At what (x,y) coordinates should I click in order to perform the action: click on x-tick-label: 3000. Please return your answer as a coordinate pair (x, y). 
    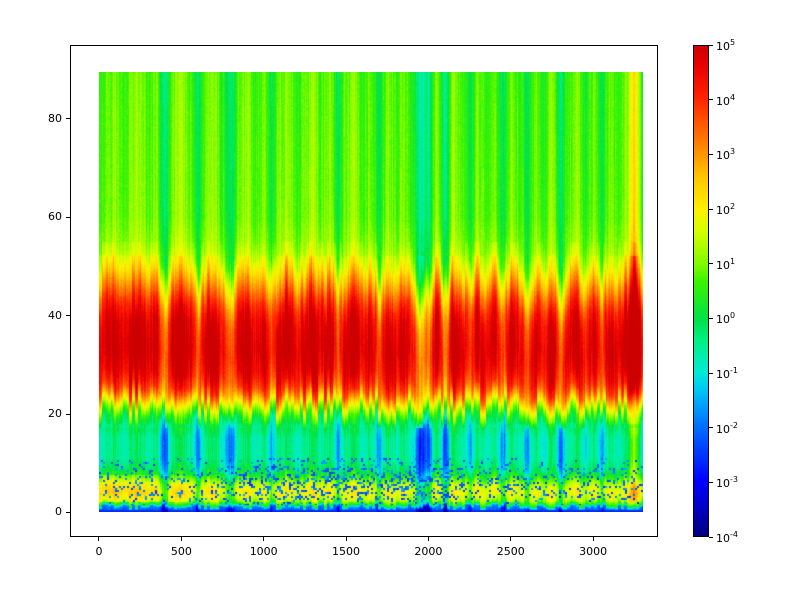
    Looking at the image, I should click on (593, 551).